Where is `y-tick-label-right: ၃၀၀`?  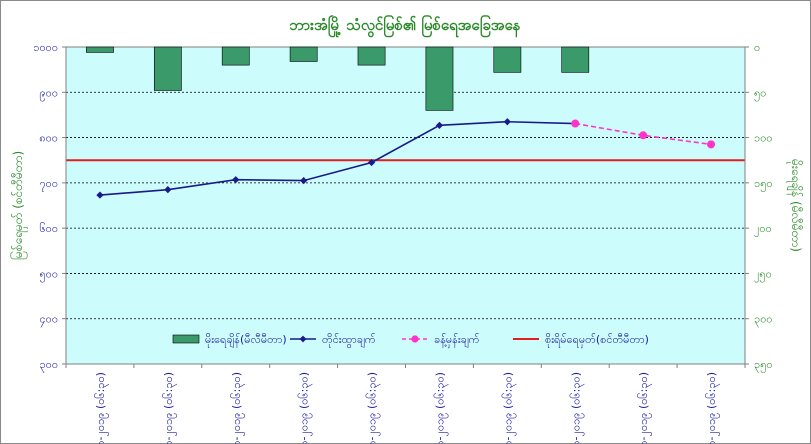
y-tick-label-right: ၃၀၀ is located at coordinates (763, 320).